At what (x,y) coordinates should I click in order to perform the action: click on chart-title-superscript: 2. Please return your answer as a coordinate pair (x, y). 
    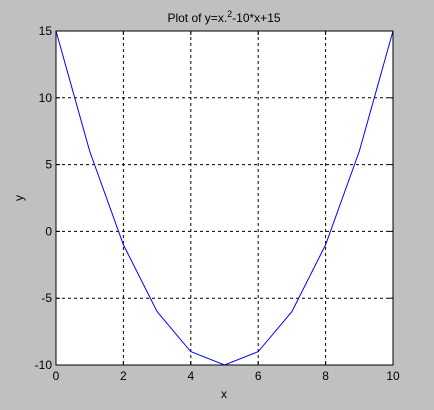
    Looking at the image, I should click on (229, 14).